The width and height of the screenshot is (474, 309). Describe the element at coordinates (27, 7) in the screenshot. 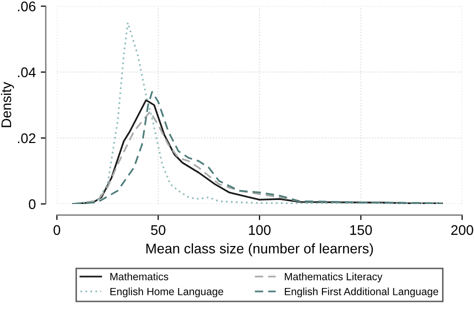

I see `y-tick-label: .06` at that location.